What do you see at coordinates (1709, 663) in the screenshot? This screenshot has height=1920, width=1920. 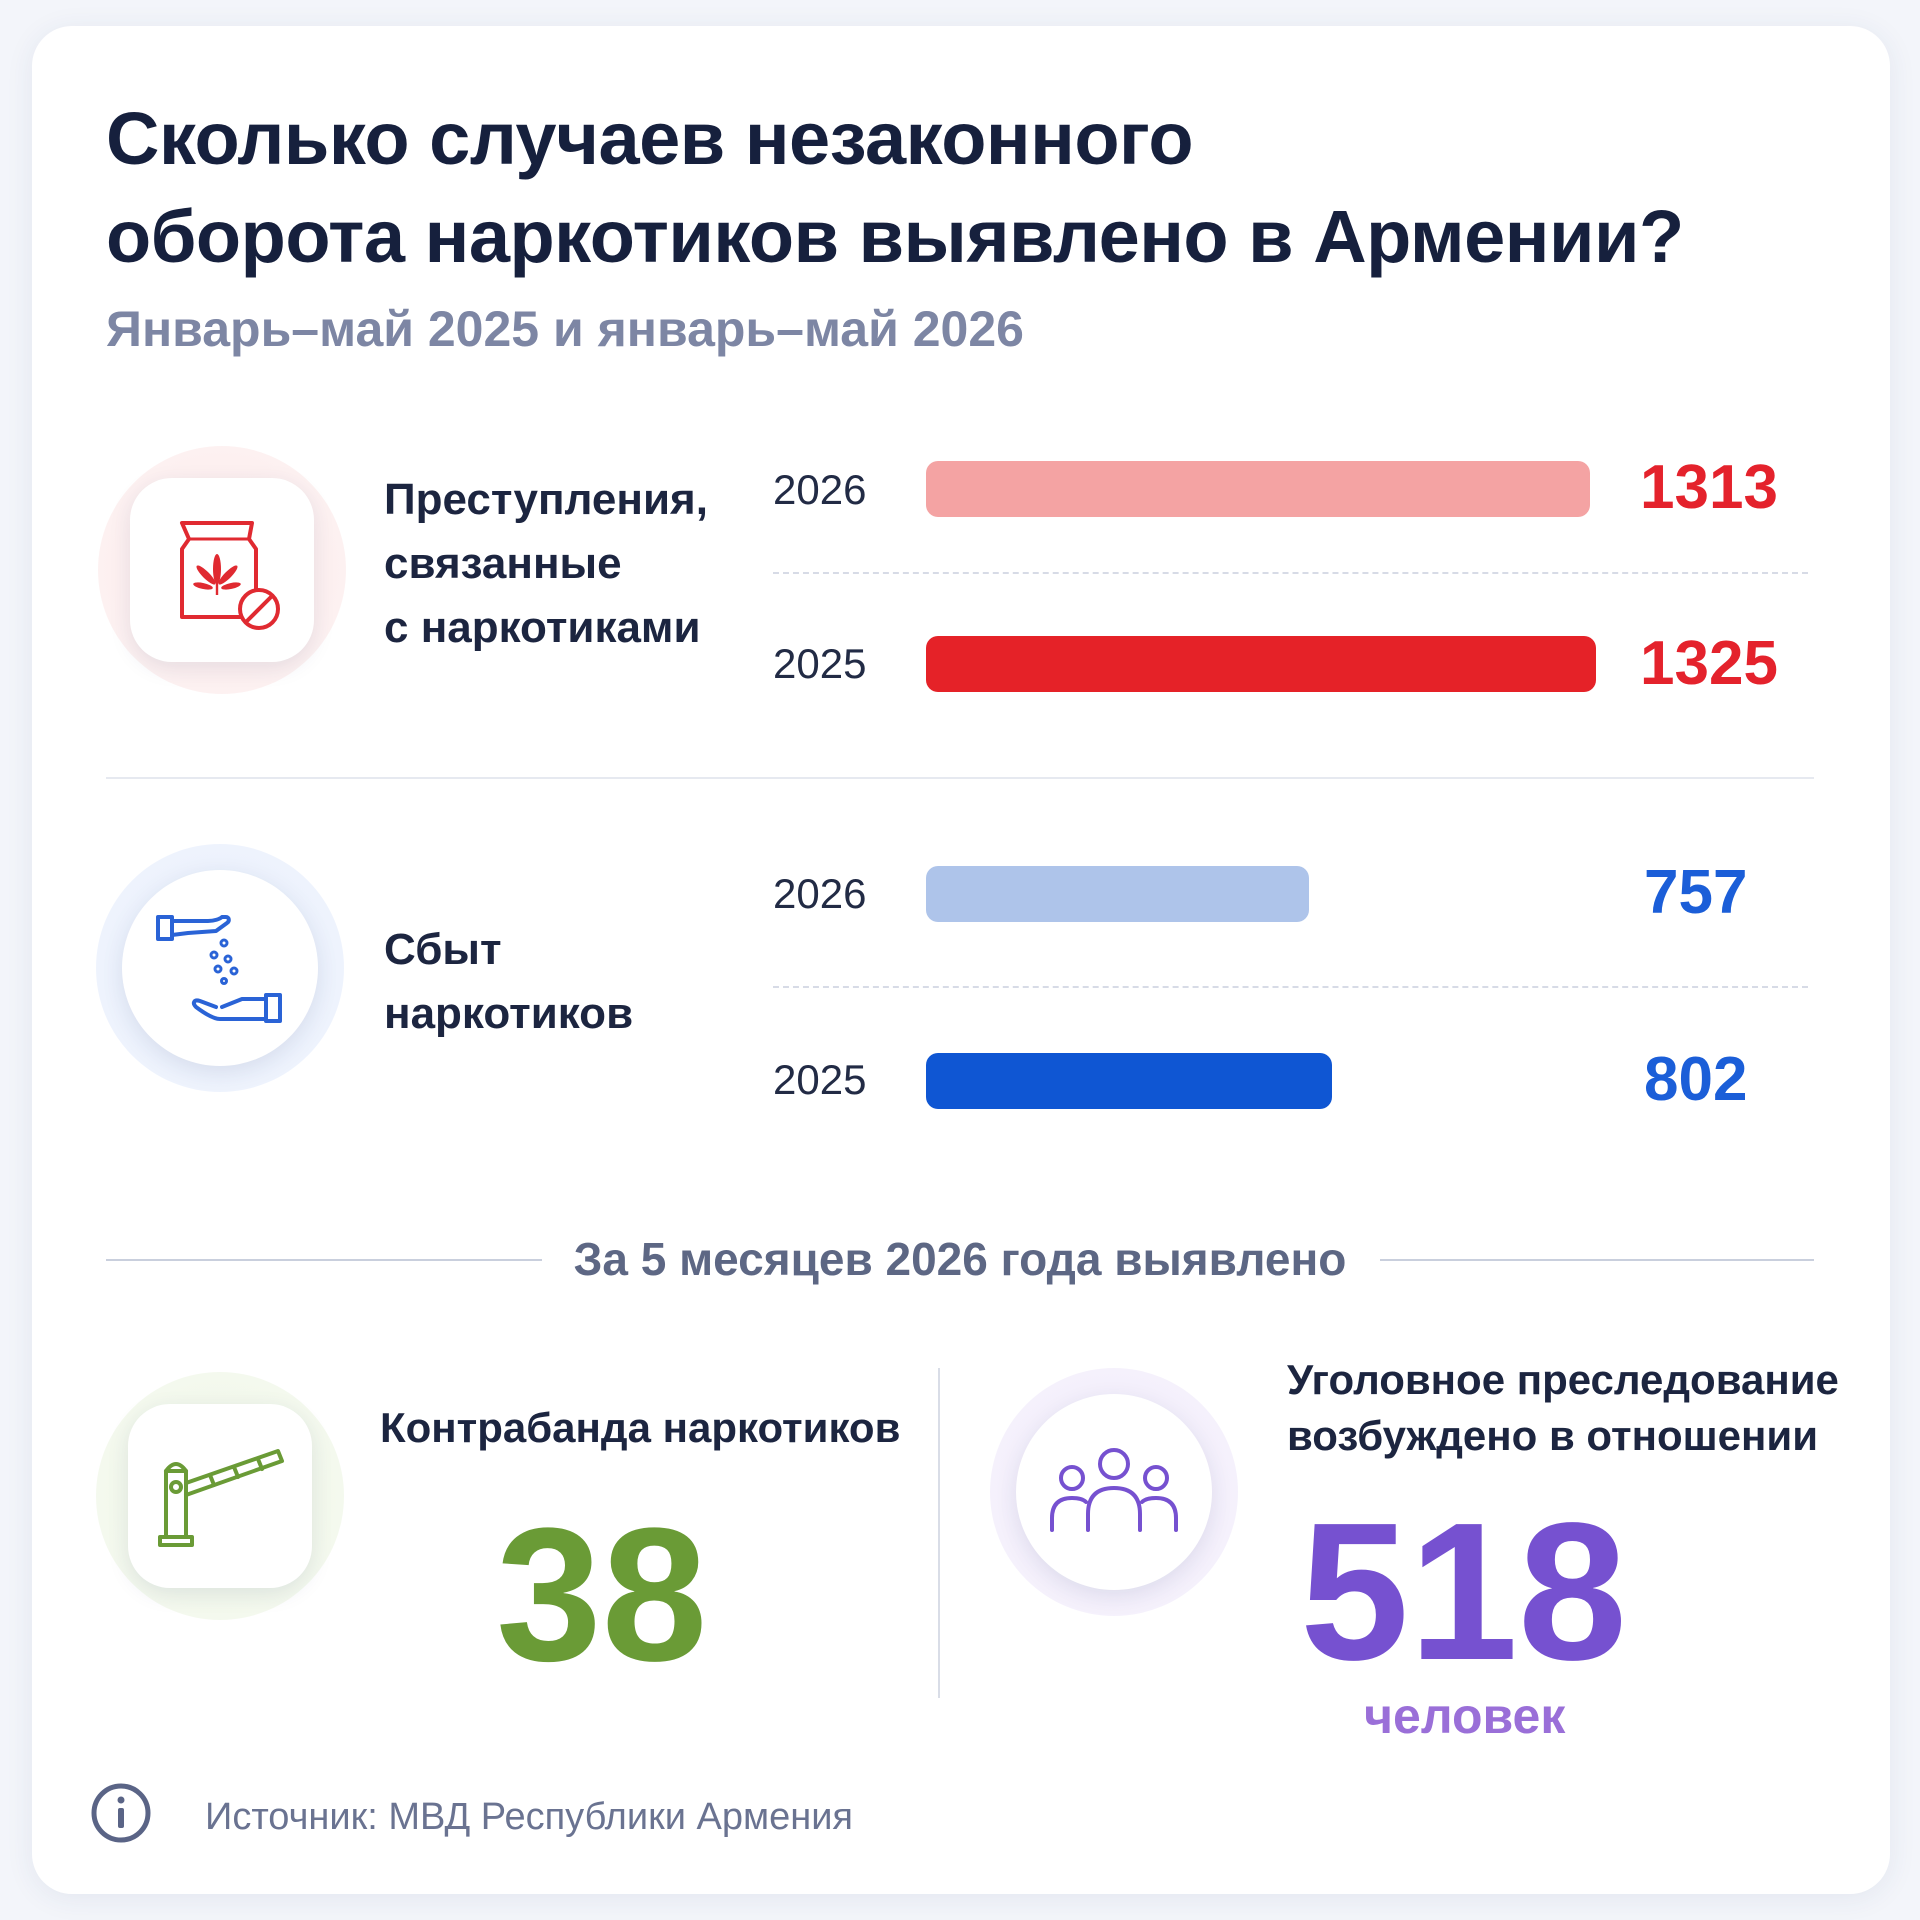 I see `value-label-crimes-2025: 1325` at bounding box center [1709, 663].